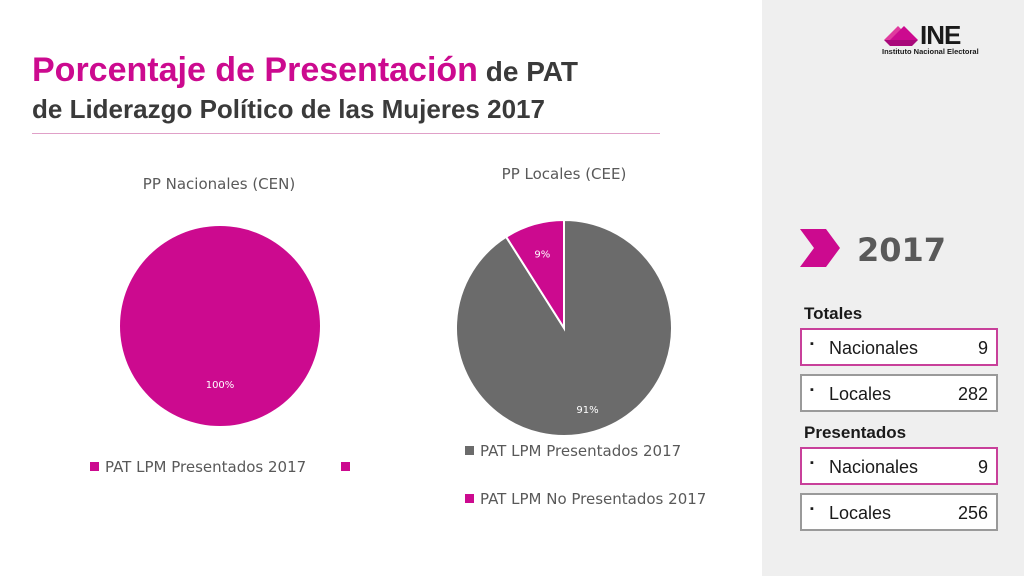  I want to click on year-label: 2017, so click(902, 250).